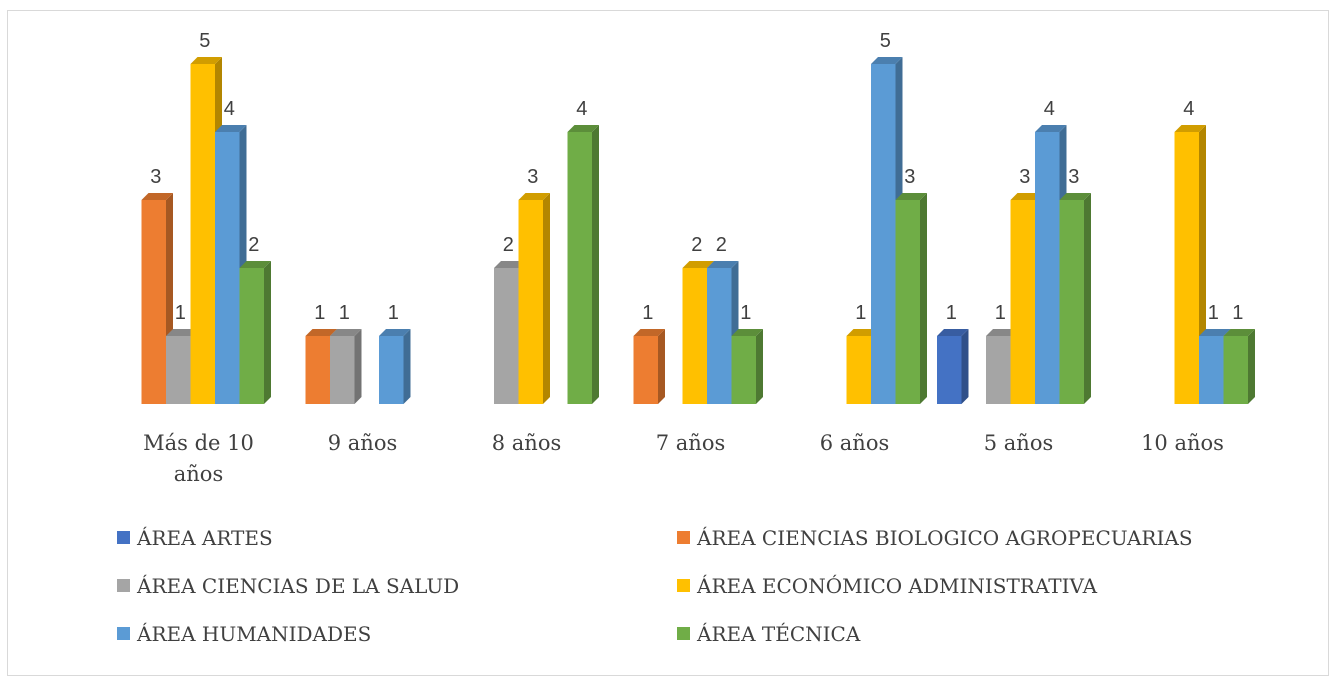 Image resolution: width=1338 pixels, height=684 pixels. What do you see at coordinates (297, 586) in the screenshot?
I see `legend-label: ÁREA CIENCIAS DE LA SALUD` at bounding box center [297, 586].